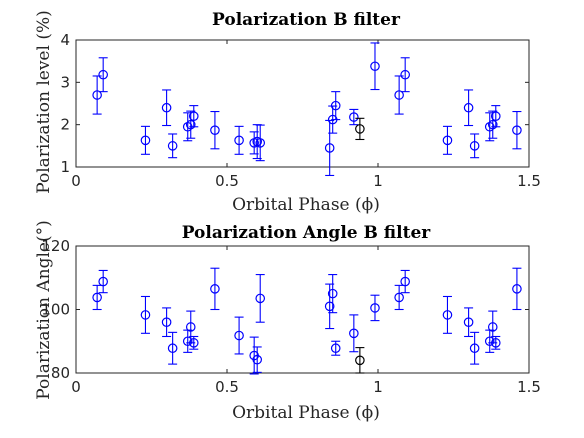 This screenshot has width=584, height=438. Describe the element at coordinates (65, 167) in the screenshot. I see `y-tick-label: 1` at that location.